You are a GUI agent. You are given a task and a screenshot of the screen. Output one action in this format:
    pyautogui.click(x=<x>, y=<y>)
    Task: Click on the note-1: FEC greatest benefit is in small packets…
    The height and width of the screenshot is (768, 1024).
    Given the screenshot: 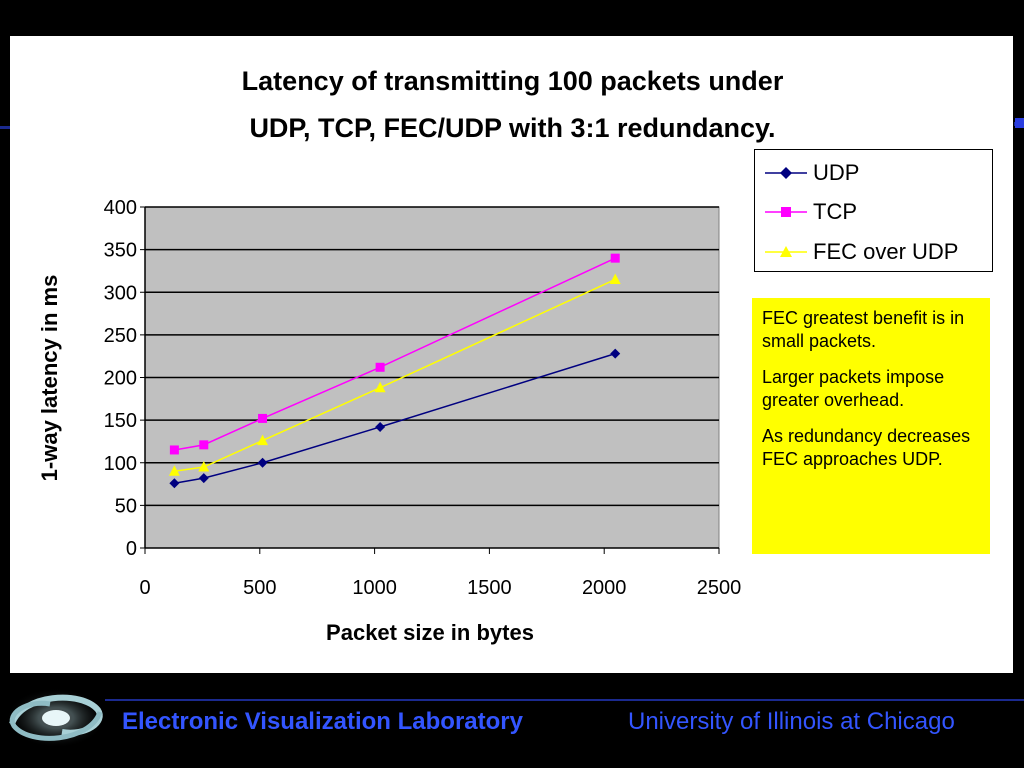 What is the action you would take?
    pyautogui.click(x=863, y=329)
    